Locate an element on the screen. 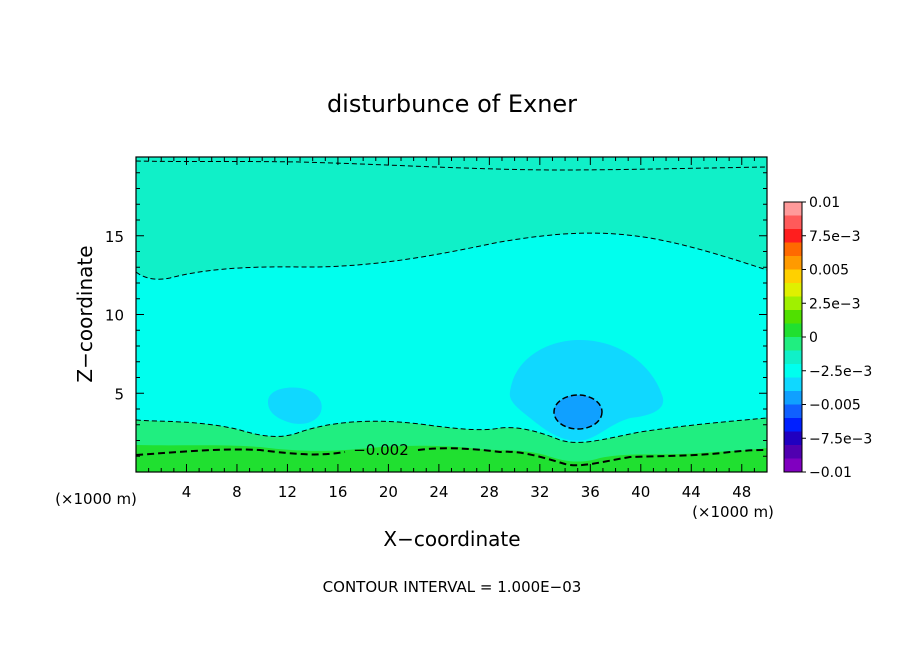 Image resolution: width=904 pixels, height=659 pixels. colorbar-tick-label: 7.5e−3 is located at coordinates (835, 237).